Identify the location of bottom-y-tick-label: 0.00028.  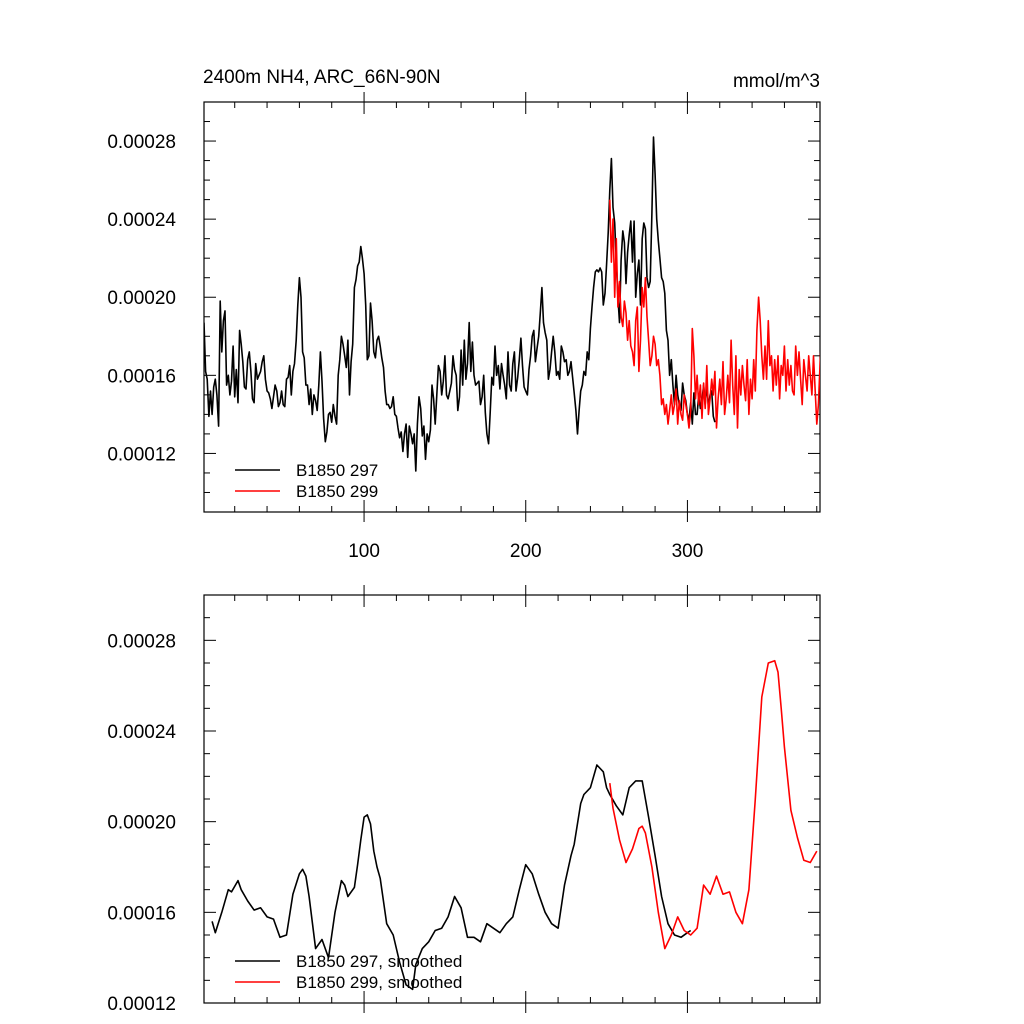
(141, 641).